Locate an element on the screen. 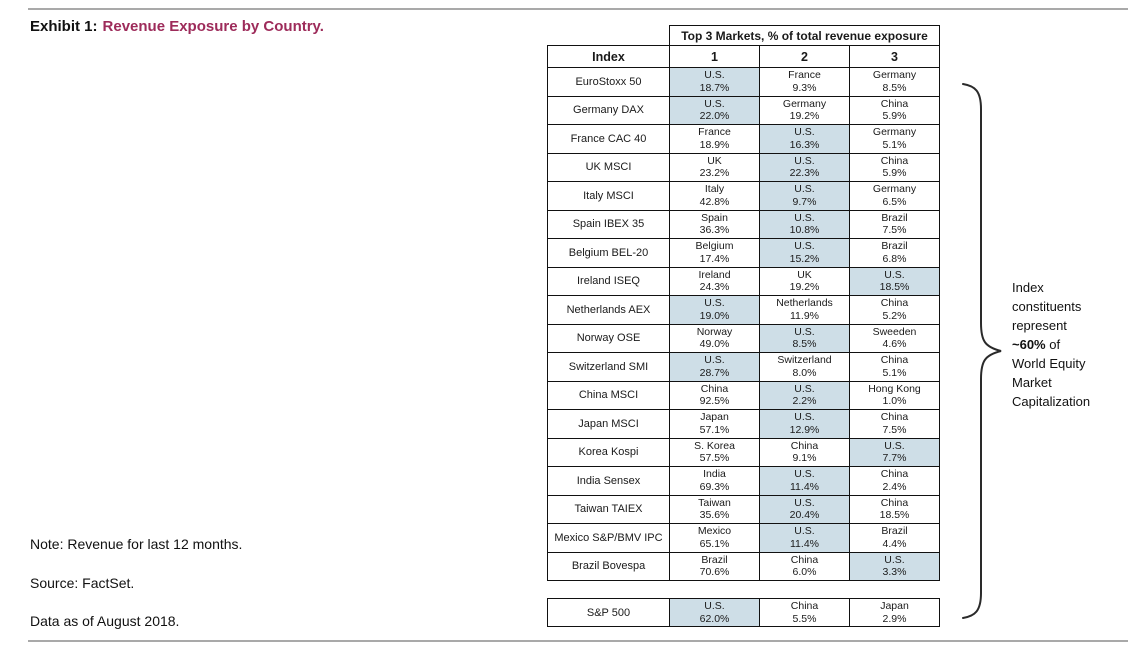 This screenshot has width=1137, height=646. market-cell: Japan 57.1% is located at coordinates (714, 424).